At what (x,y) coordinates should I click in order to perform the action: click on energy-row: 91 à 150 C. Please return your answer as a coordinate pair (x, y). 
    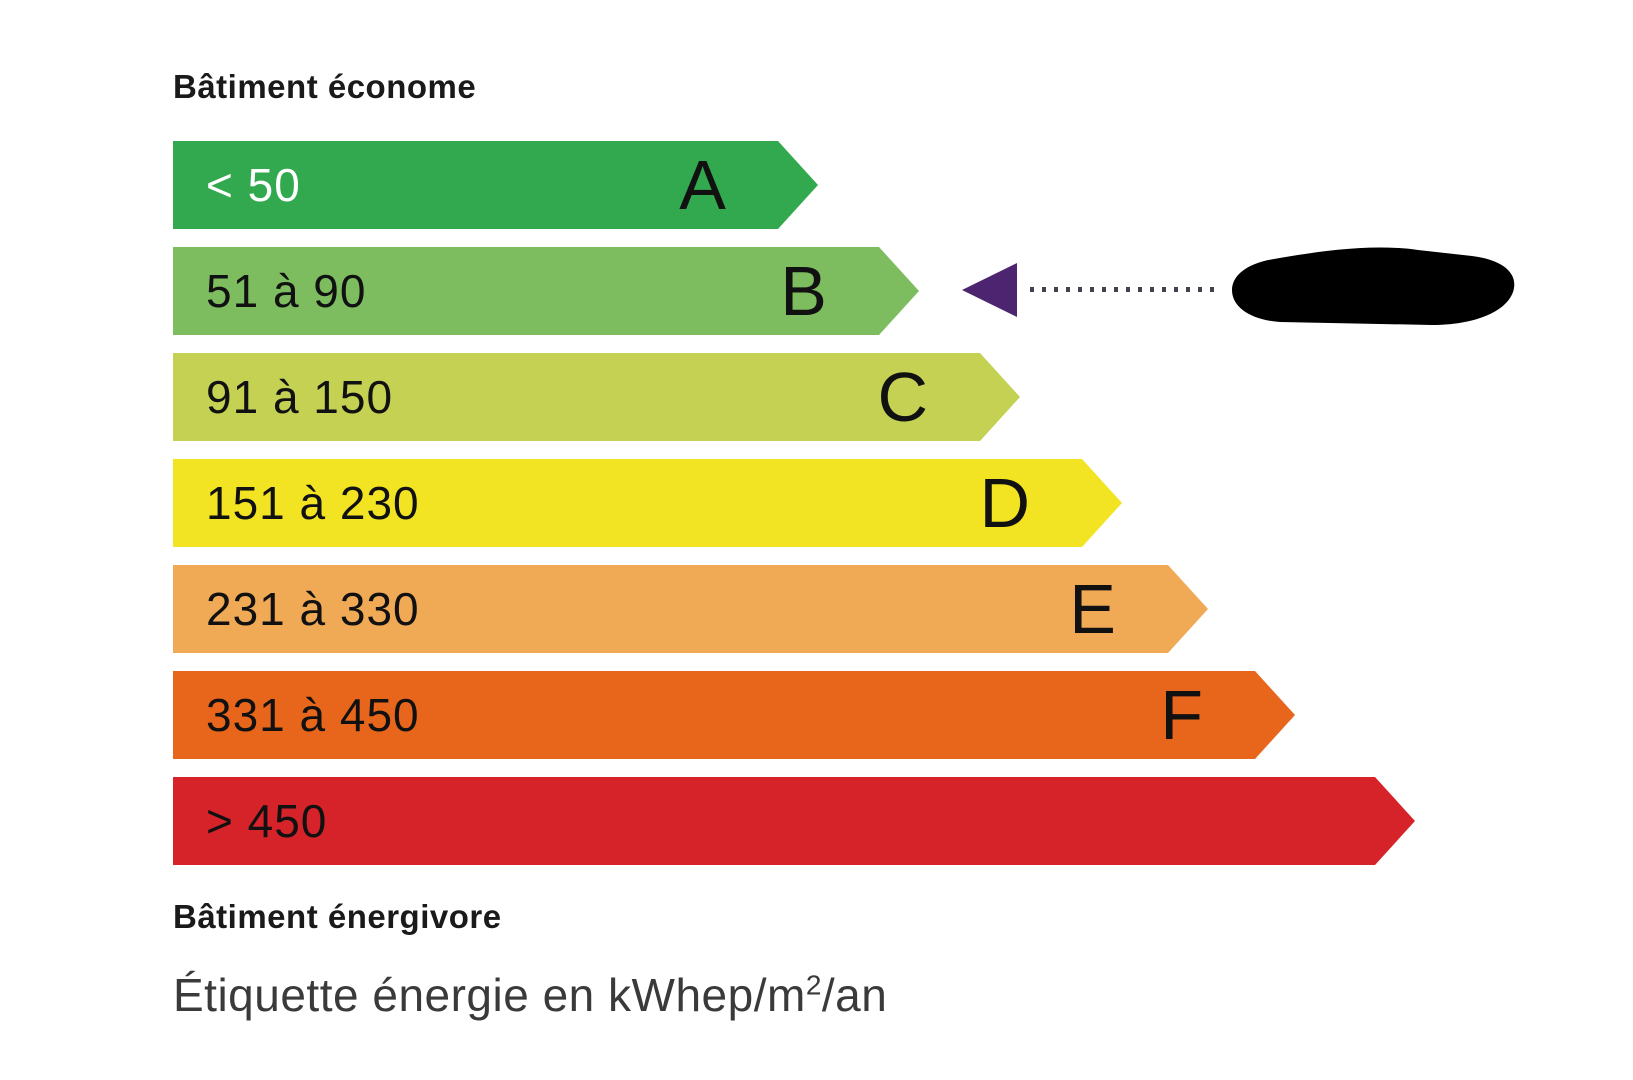
    Looking at the image, I should click on (794, 397).